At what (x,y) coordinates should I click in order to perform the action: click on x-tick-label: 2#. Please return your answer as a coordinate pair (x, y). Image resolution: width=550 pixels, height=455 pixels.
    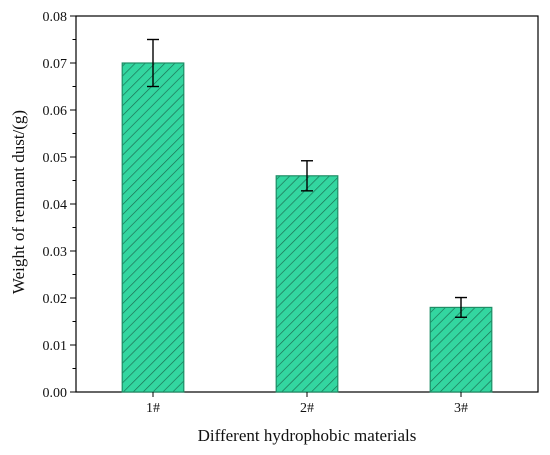
    Looking at the image, I should click on (307, 408).